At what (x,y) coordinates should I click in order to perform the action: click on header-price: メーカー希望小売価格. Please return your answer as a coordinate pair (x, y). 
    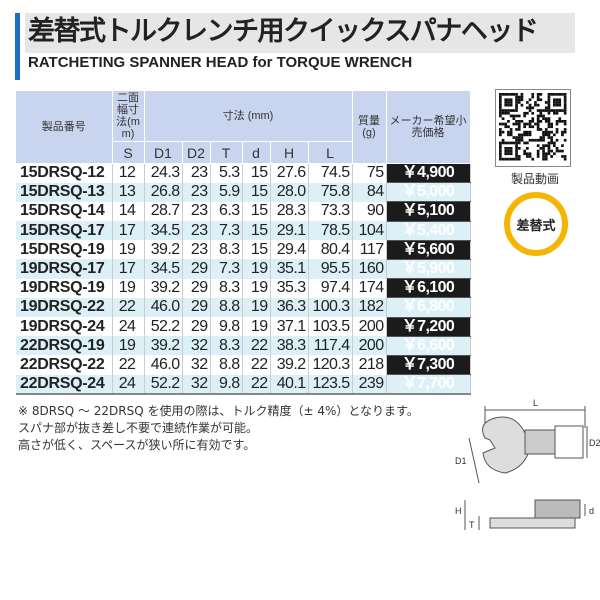
    Looking at the image, I should click on (428, 127).